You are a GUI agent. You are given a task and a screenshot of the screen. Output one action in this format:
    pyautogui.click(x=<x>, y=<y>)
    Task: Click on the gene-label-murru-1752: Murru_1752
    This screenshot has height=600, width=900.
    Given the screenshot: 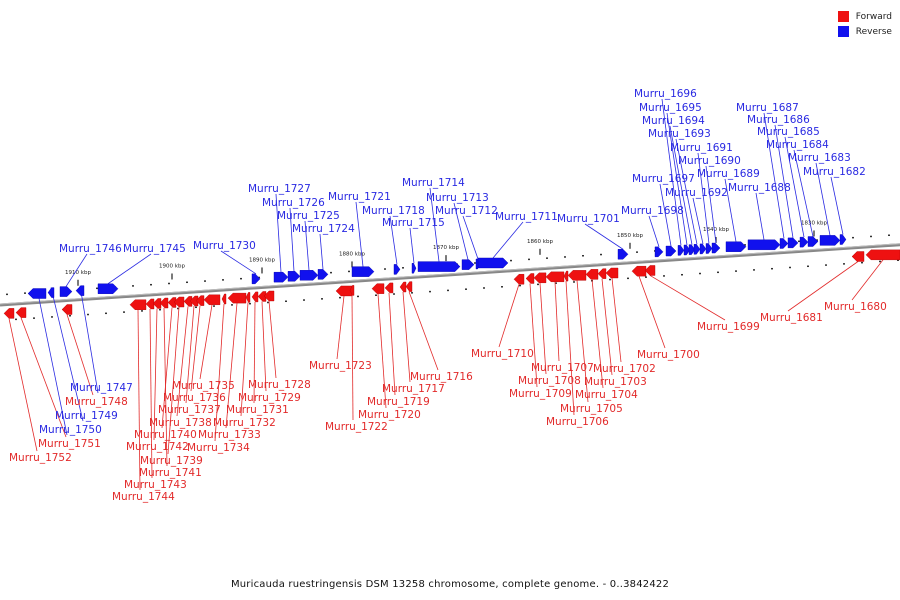 What is the action you would take?
    pyautogui.click(x=40, y=458)
    